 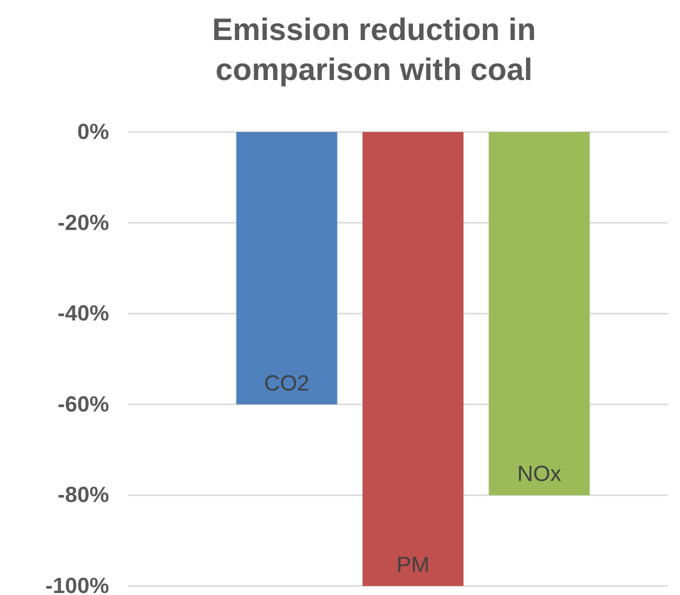 What do you see at coordinates (83, 222) in the screenshot?
I see `y-tick-label: -20%` at bounding box center [83, 222].